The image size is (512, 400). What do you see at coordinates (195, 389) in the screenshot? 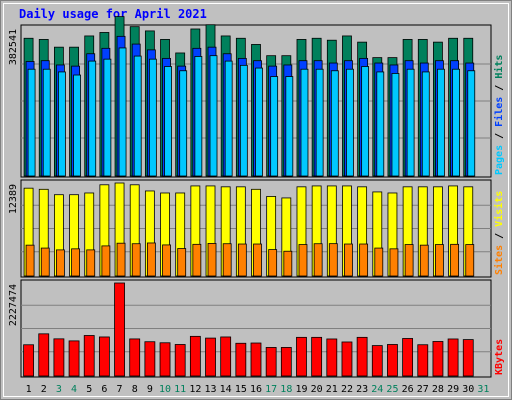
I see `day-label-12: 12` at bounding box center [195, 389].